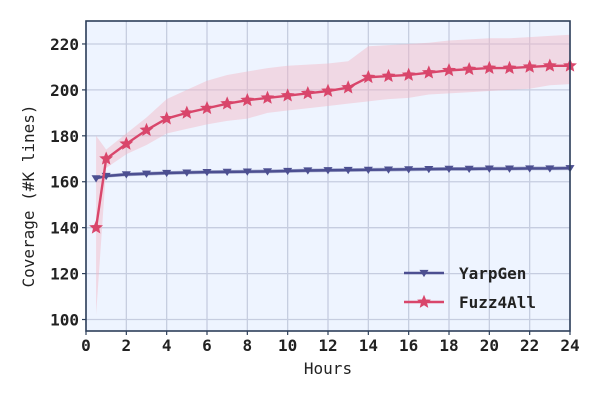 The image size is (600, 400). What do you see at coordinates (327, 345) in the screenshot?
I see `x-tick-label: 12` at bounding box center [327, 345].